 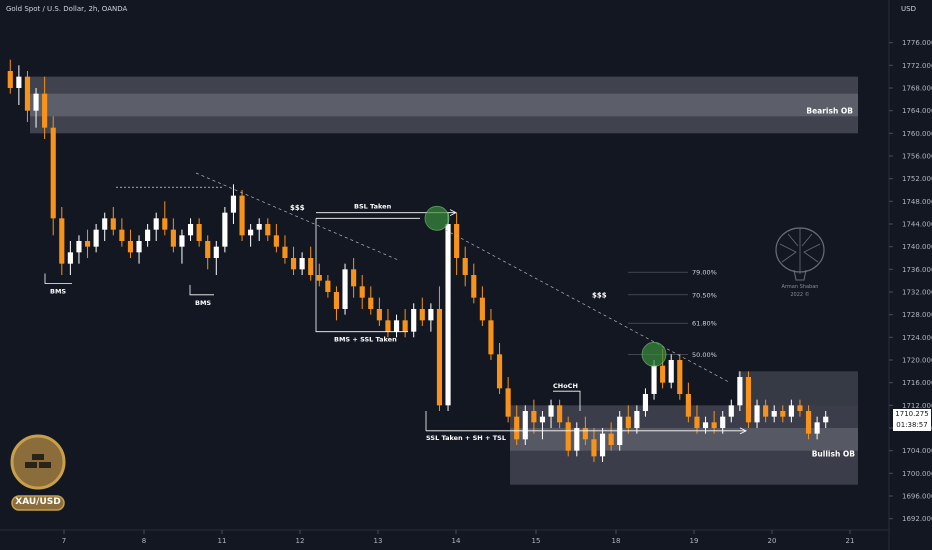 What do you see at coordinates (800, 254) in the screenshot?
I see `brain-icon` at bounding box center [800, 254].